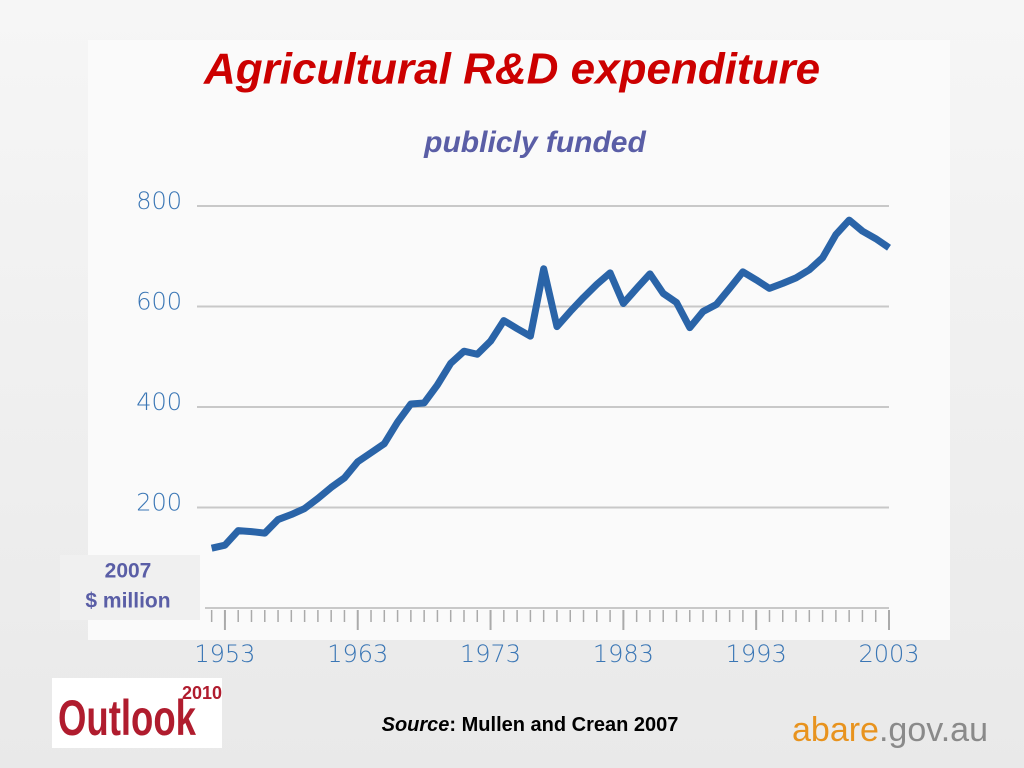 The height and width of the screenshot is (768, 1024). Describe the element at coordinates (756, 654) in the screenshot. I see `x-tick-label: 1993` at that location.